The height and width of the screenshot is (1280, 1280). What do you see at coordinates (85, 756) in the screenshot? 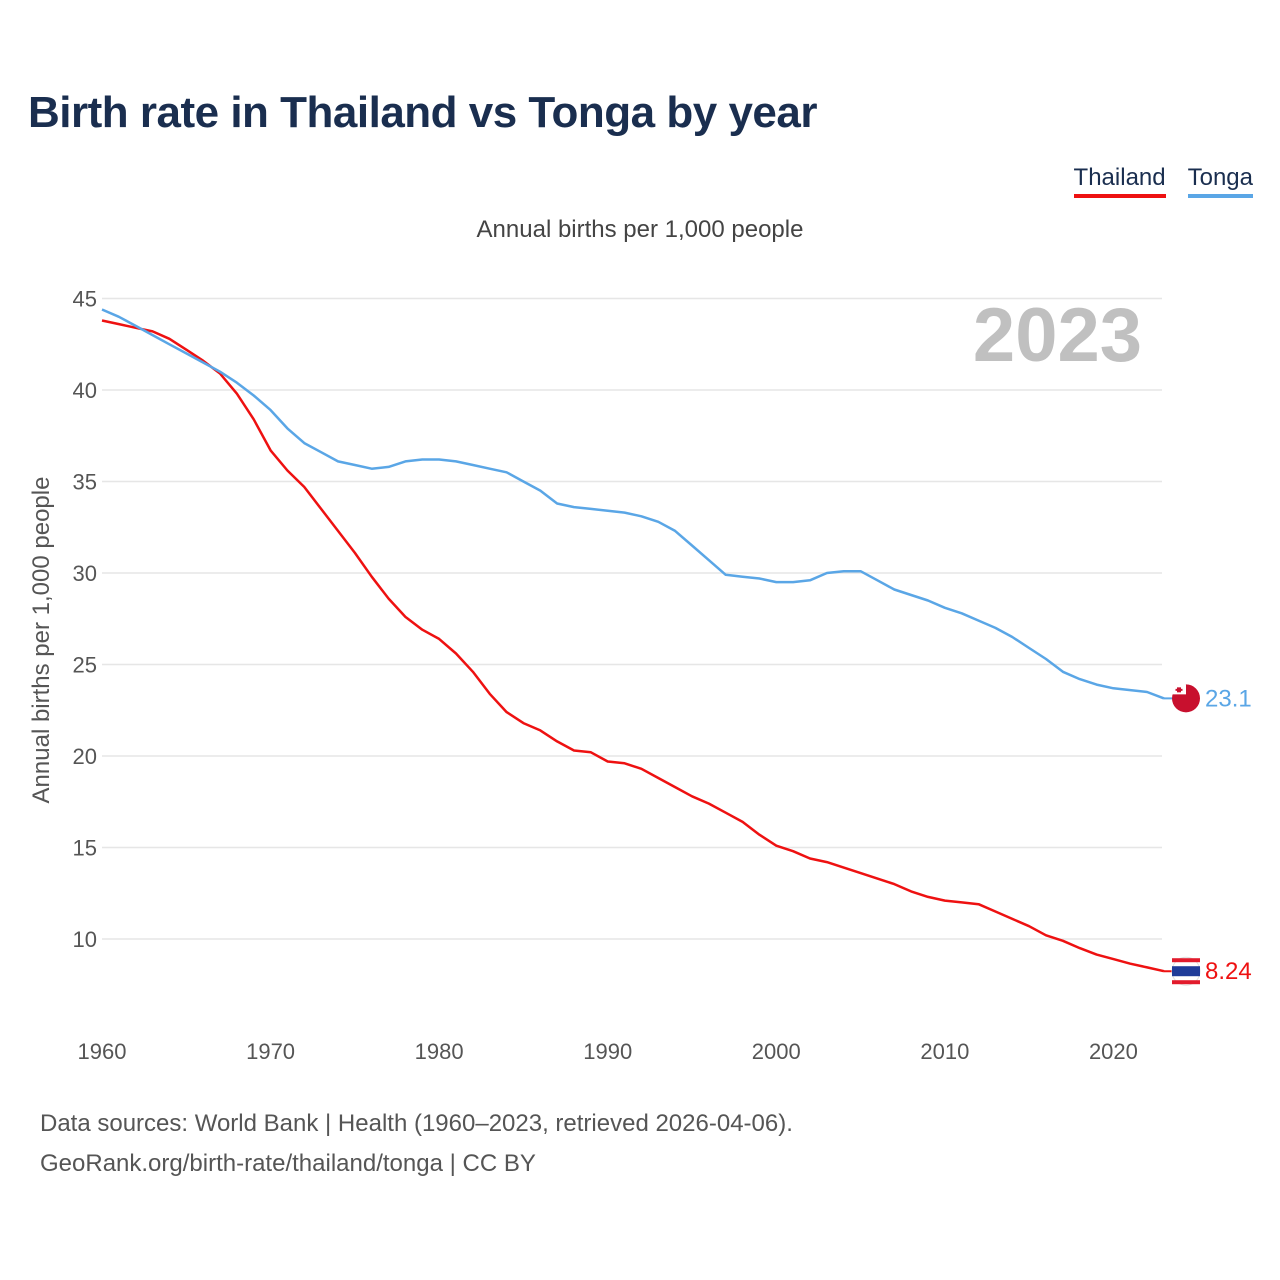
I see `y-tick-label: 20` at bounding box center [85, 756].